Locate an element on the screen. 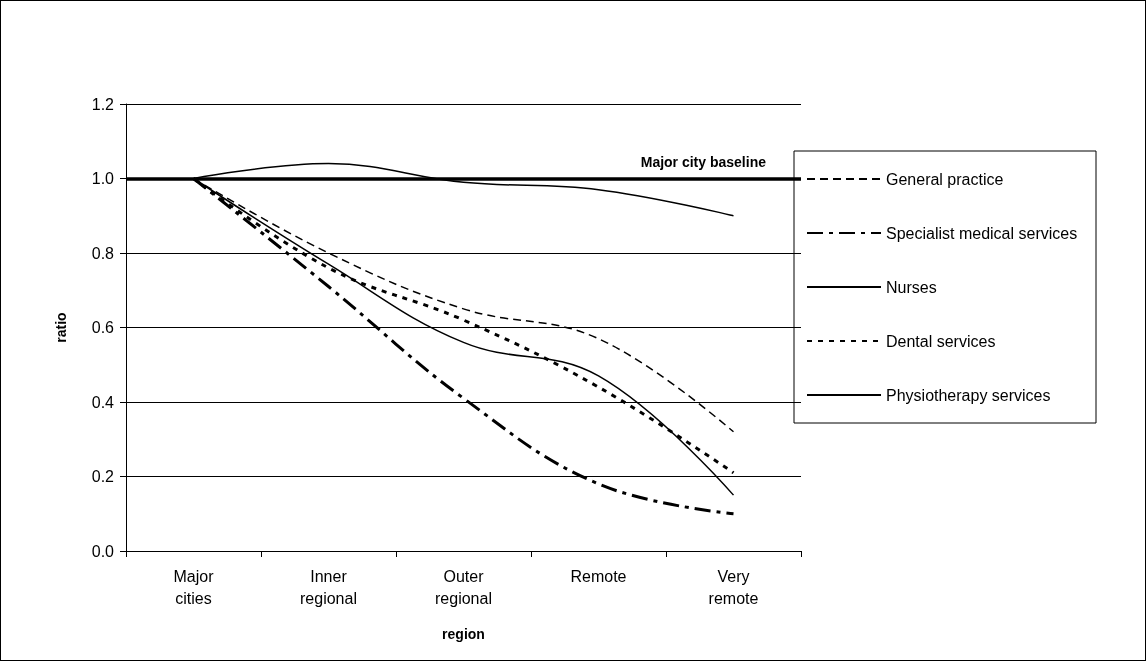 The width and height of the screenshot is (1146, 661). y-axis-title: ratio is located at coordinates (61, 327).